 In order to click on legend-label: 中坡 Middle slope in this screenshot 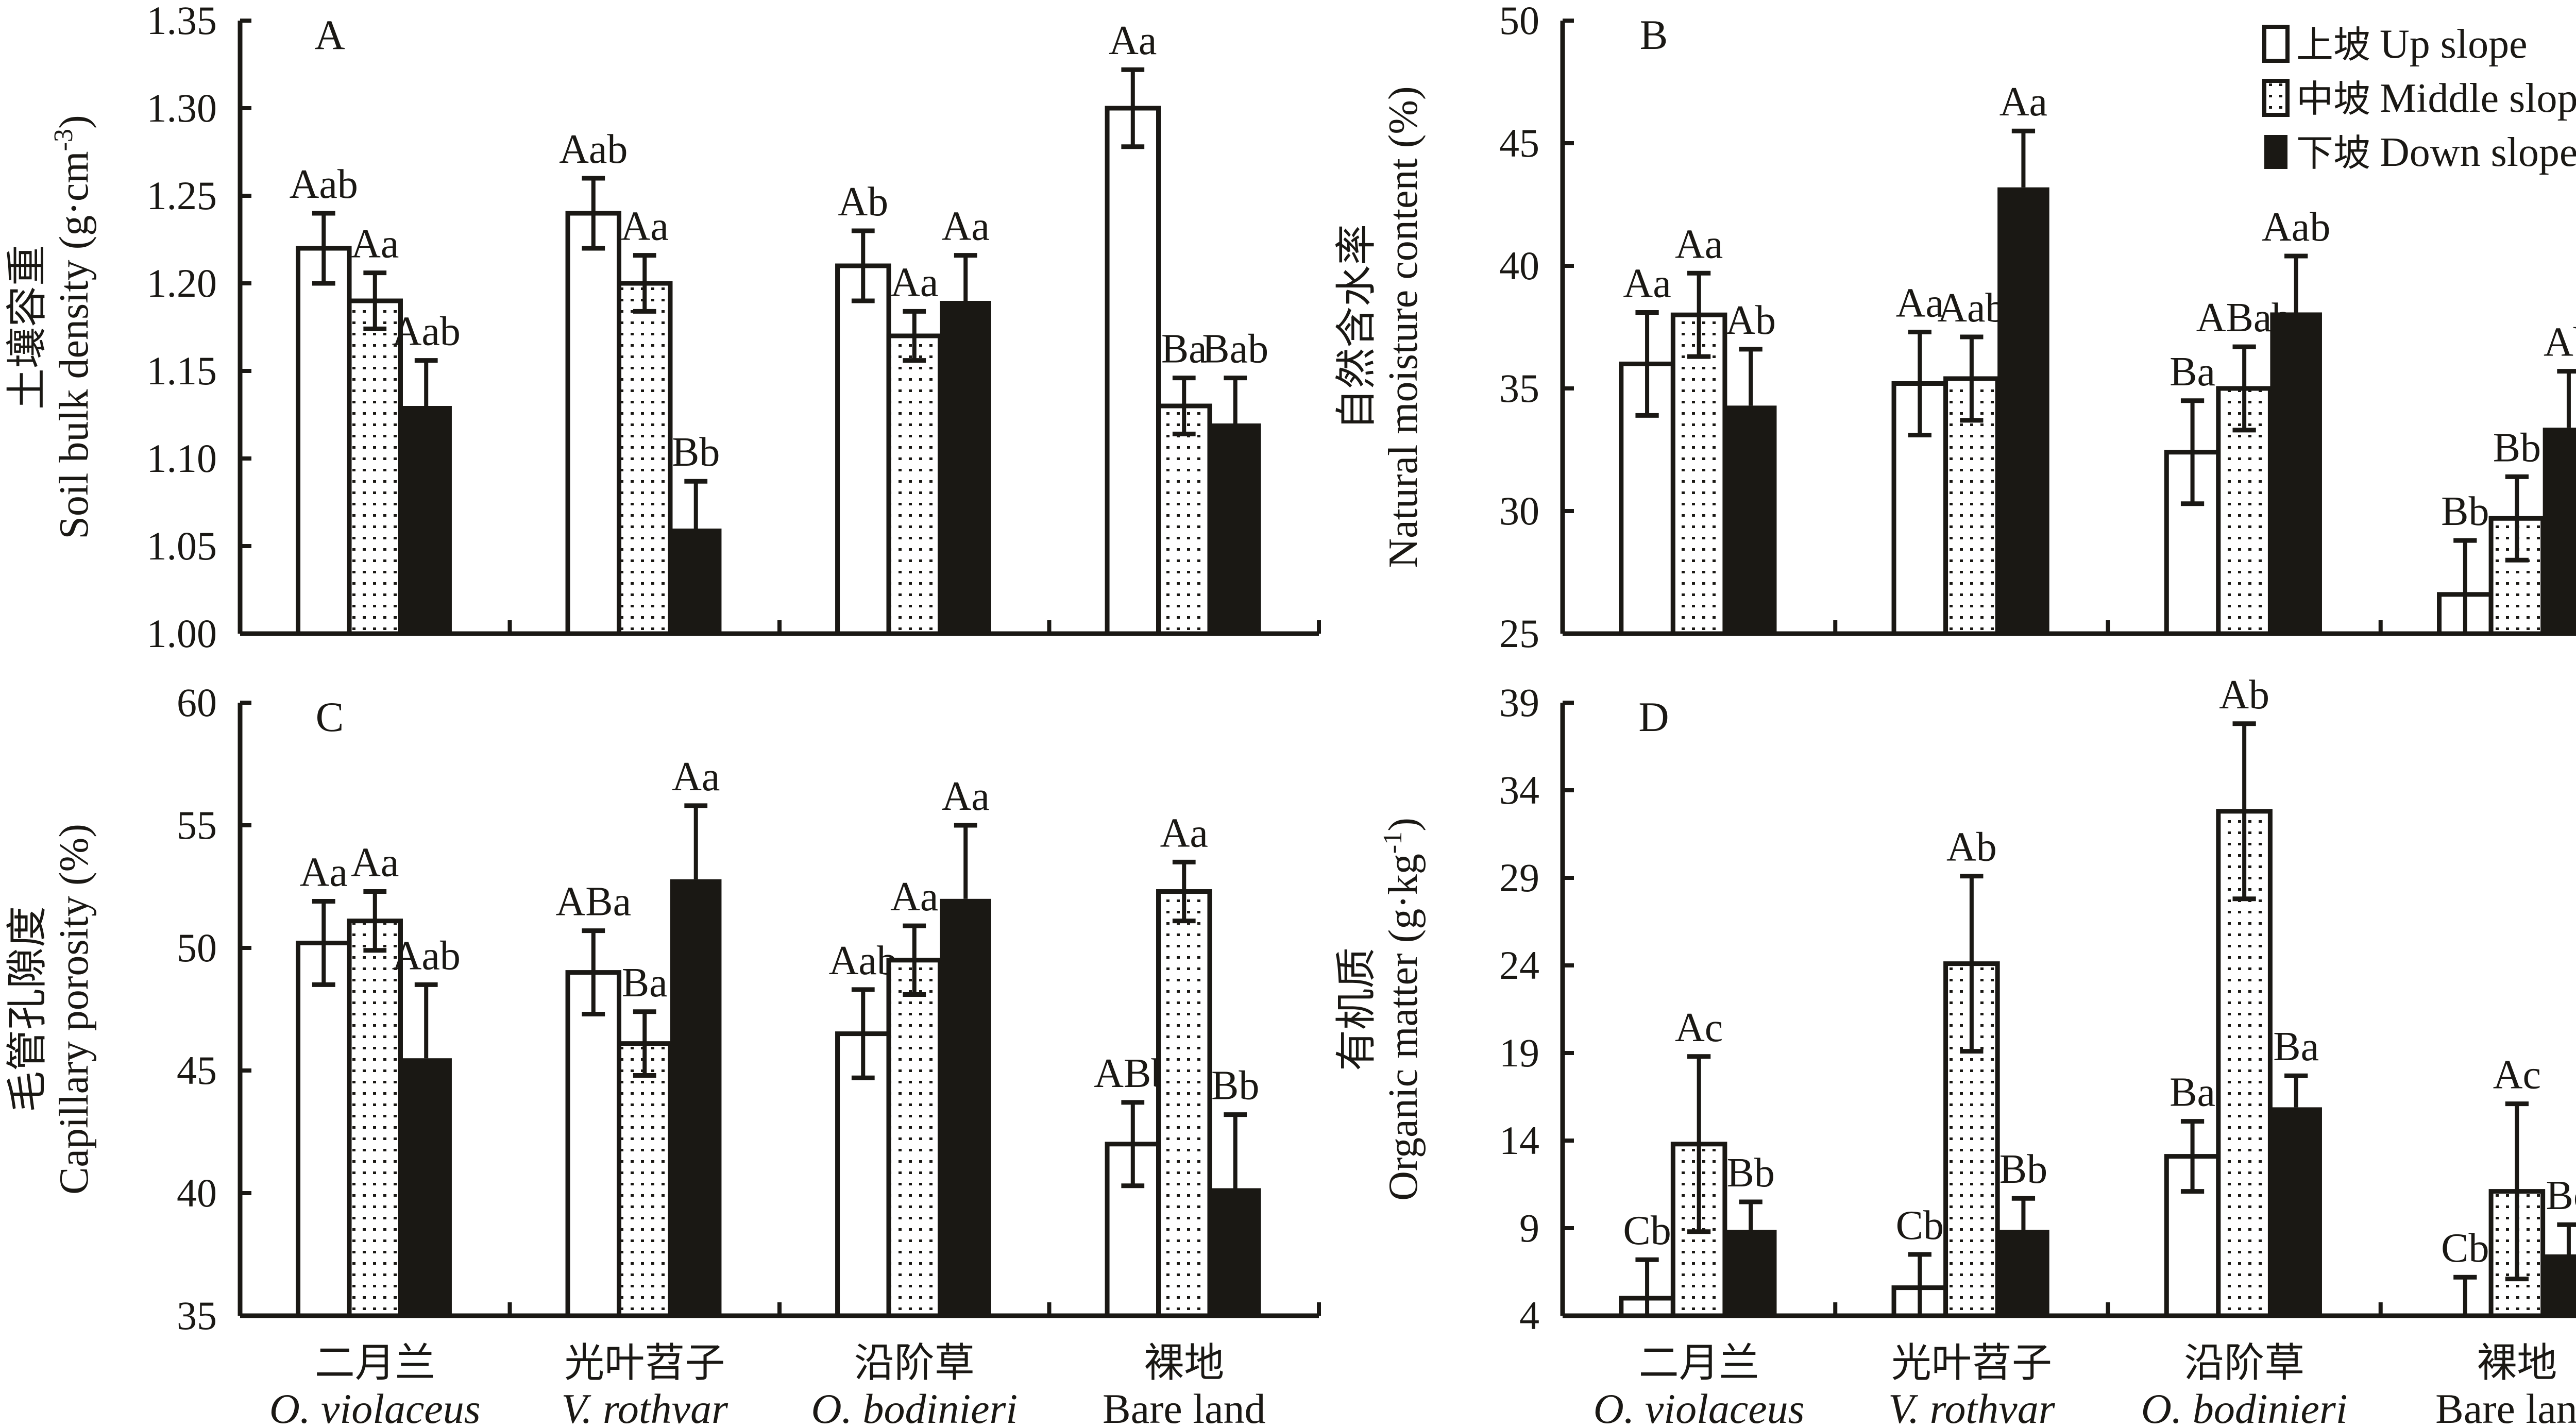, I will do `click(2436, 99)`.